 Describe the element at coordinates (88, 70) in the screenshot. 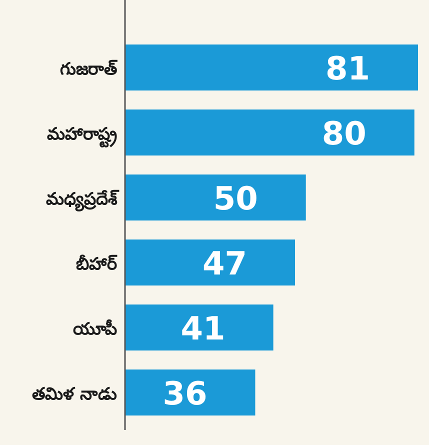

I see `category-label: గుజరాత్` at that location.